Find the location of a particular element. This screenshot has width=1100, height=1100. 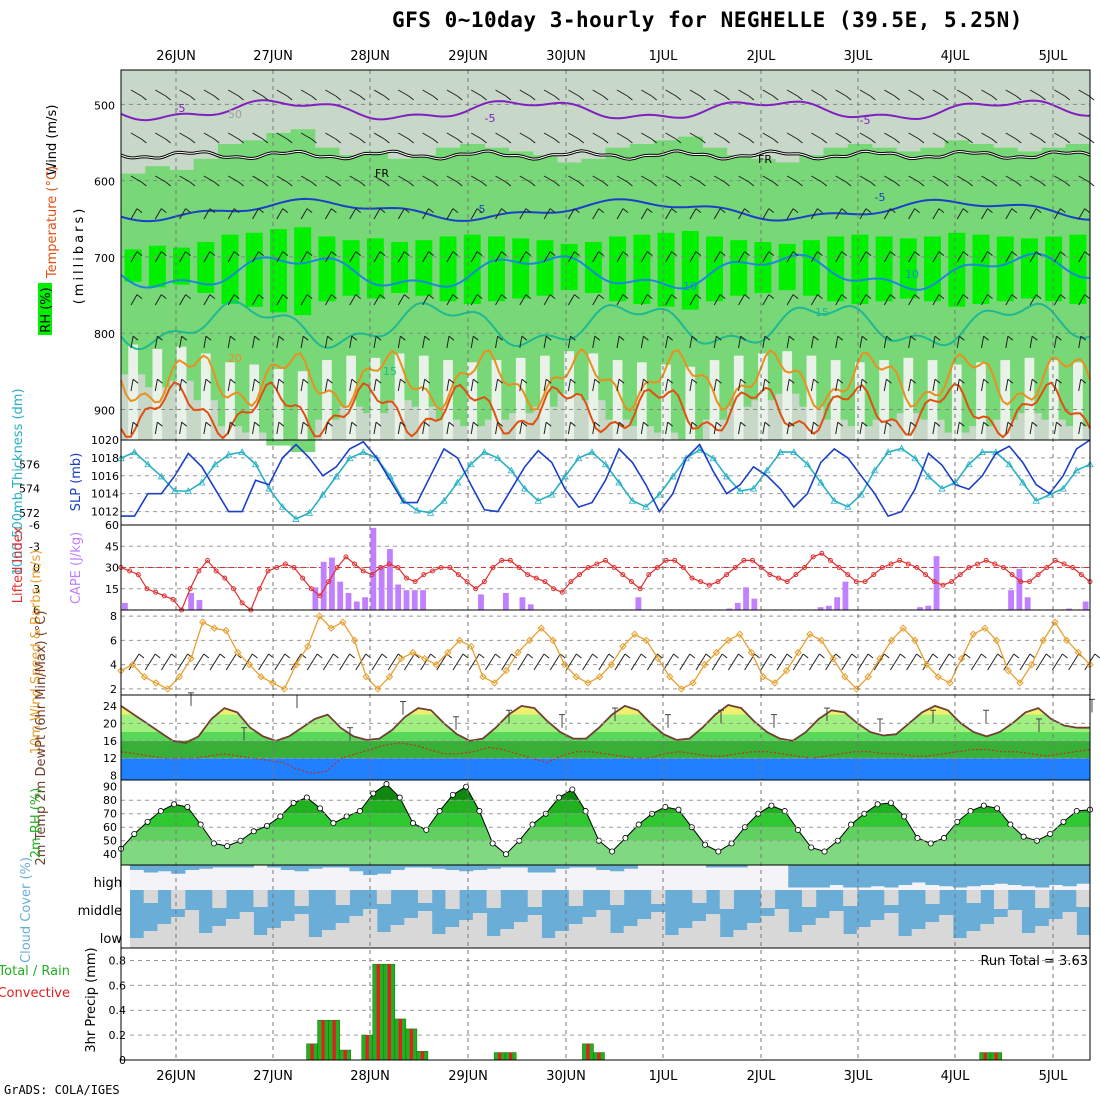

x-date-label-top: 3JUL is located at coordinates (859, 56).